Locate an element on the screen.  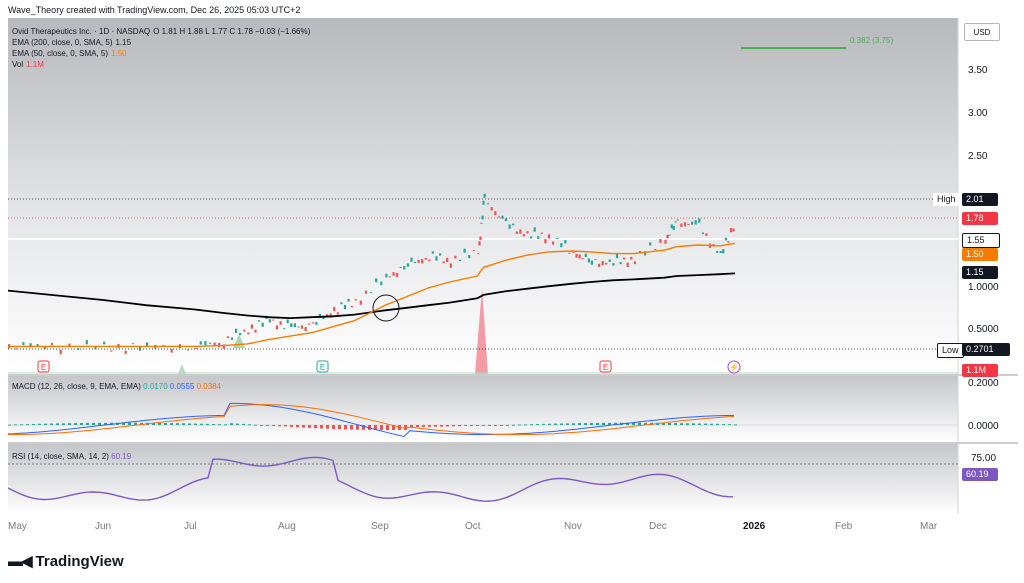
price-axis: 3.50 3.00 2.50 1.0000 0.5000 is located at coordinates (983, 200).